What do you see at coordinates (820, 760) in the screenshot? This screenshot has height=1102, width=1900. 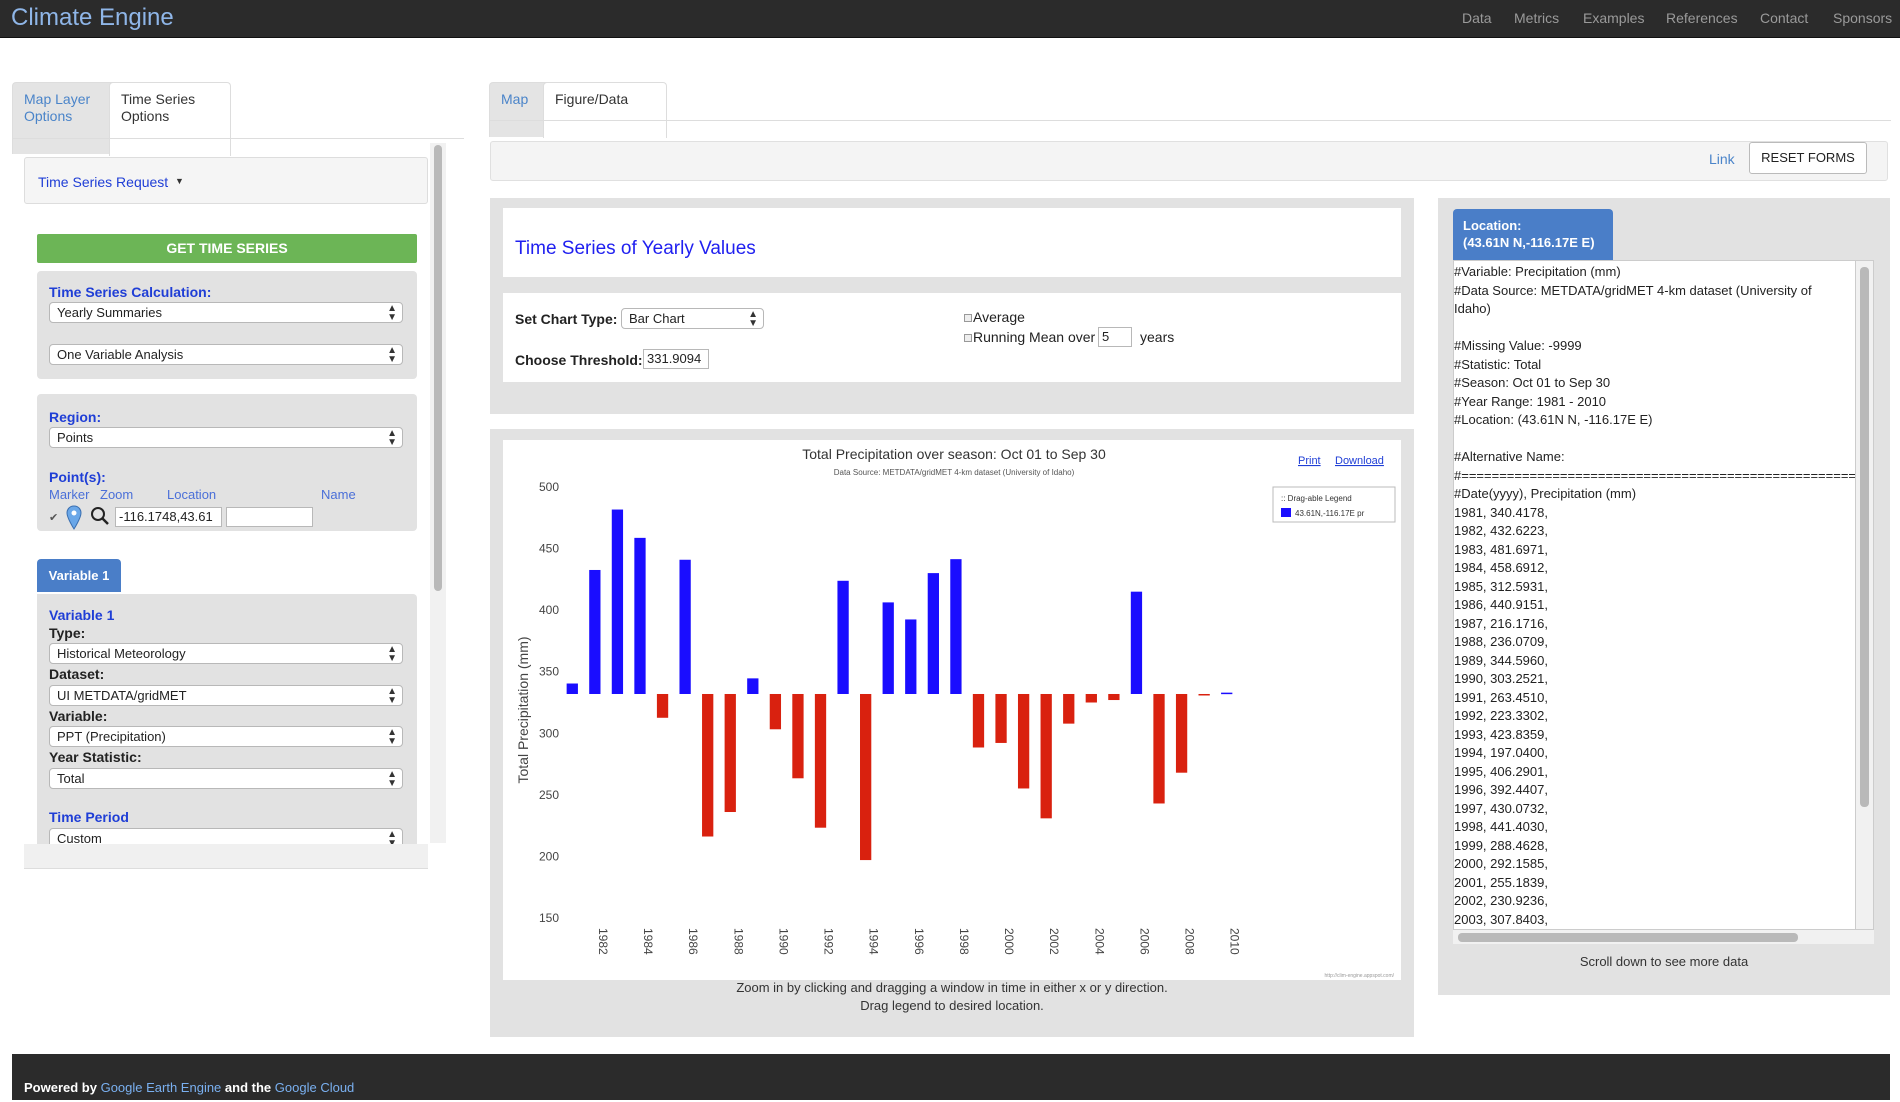 I see `bar-1992` at bounding box center [820, 760].